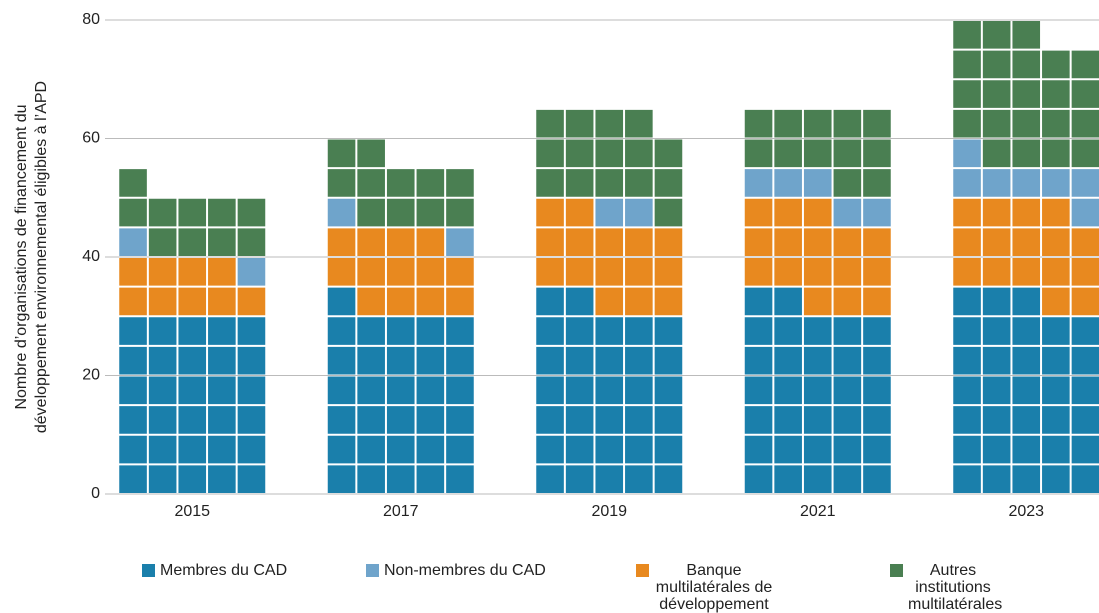 The height and width of the screenshot is (613, 1099). What do you see at coordinates (91, 375) in the screenshot?
I see `y-tick-label: 20` at bounding box center [91, 375].